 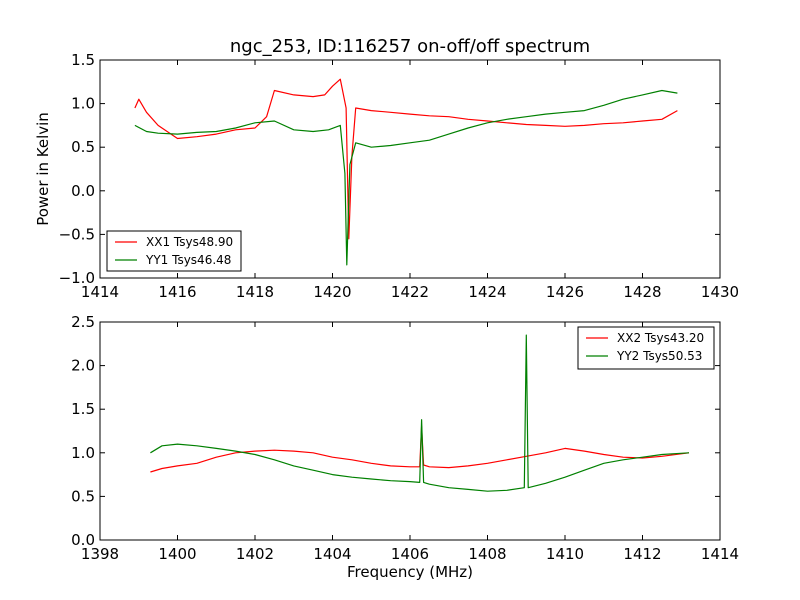 I want to click on x-tick-label: 1412, so click(x=642, y=554).